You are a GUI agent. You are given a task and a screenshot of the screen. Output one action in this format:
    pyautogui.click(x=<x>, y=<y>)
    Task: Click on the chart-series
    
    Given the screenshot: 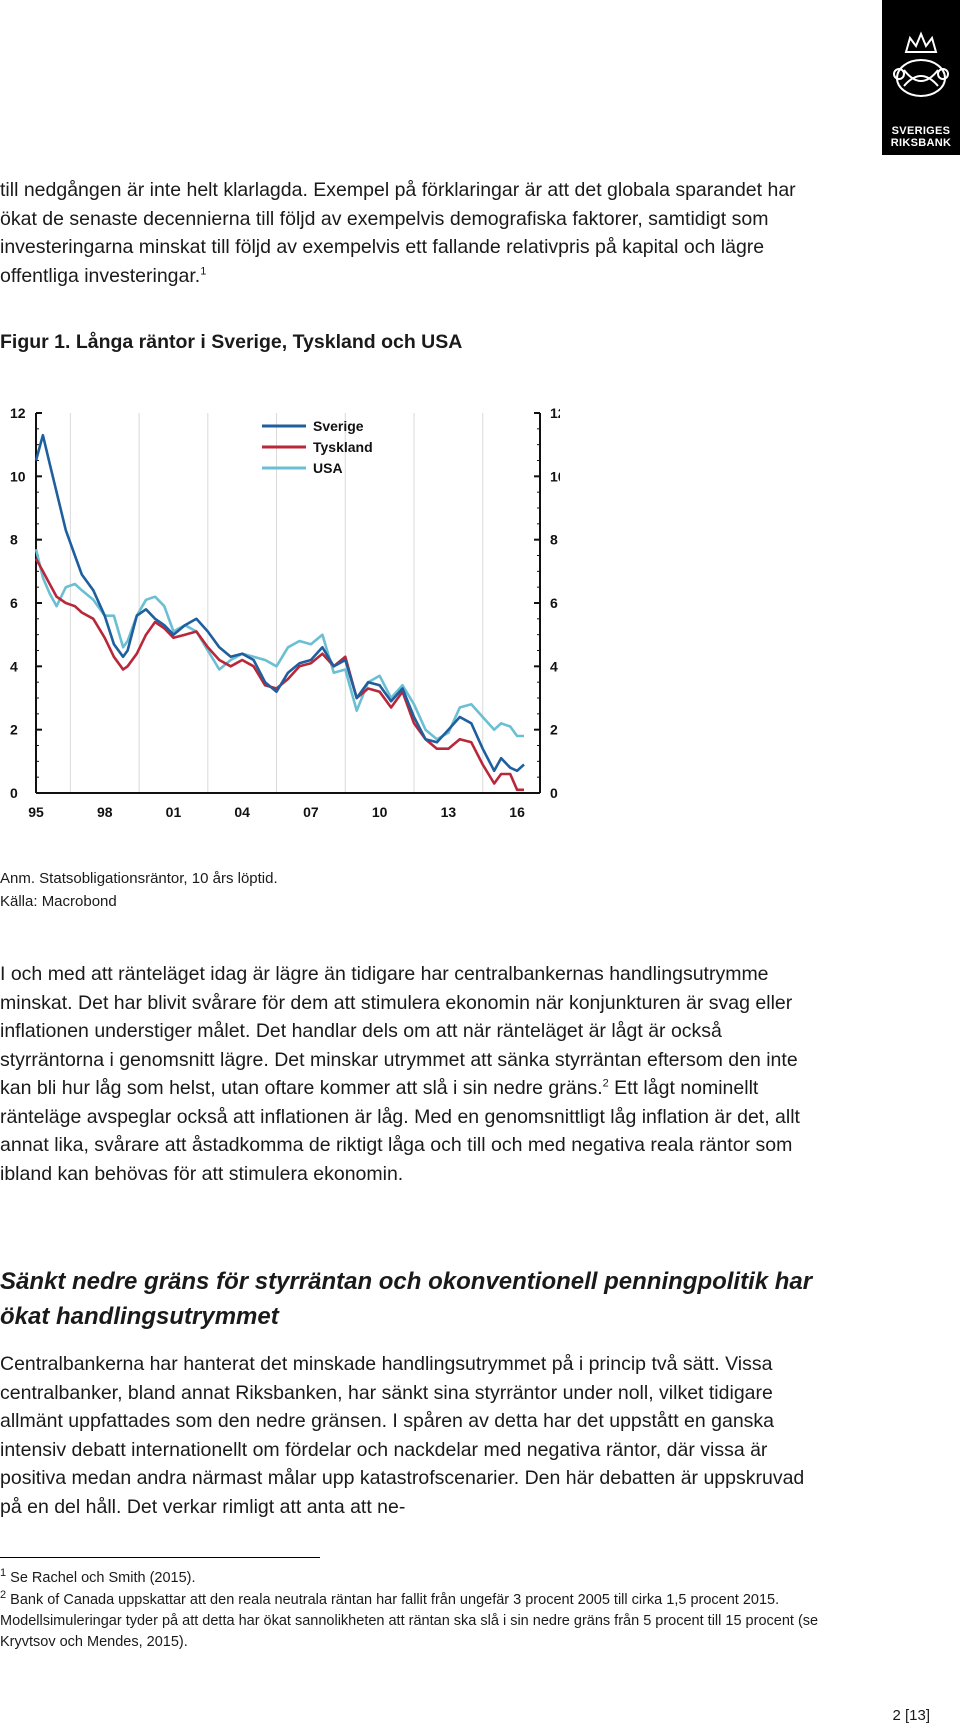 What is the action you would take?
    pyautogui.click(x=279, y=612)
    